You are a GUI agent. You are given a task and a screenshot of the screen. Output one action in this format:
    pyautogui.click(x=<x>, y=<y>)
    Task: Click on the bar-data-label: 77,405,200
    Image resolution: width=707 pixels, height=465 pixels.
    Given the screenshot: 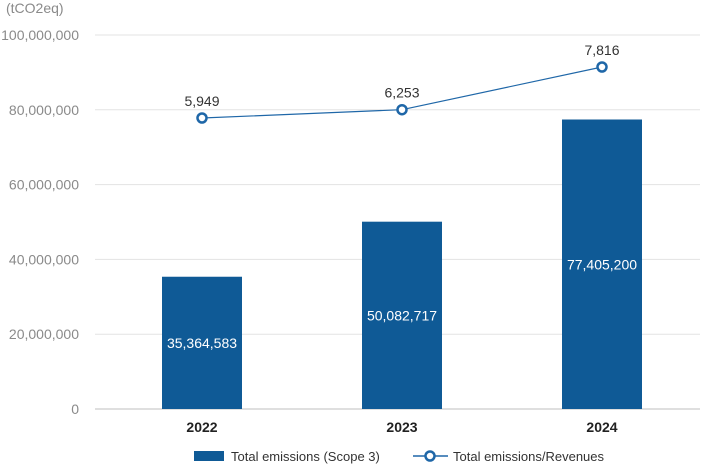 What is the action you would take?
    pyautogui.click(x=602, y=264)
    